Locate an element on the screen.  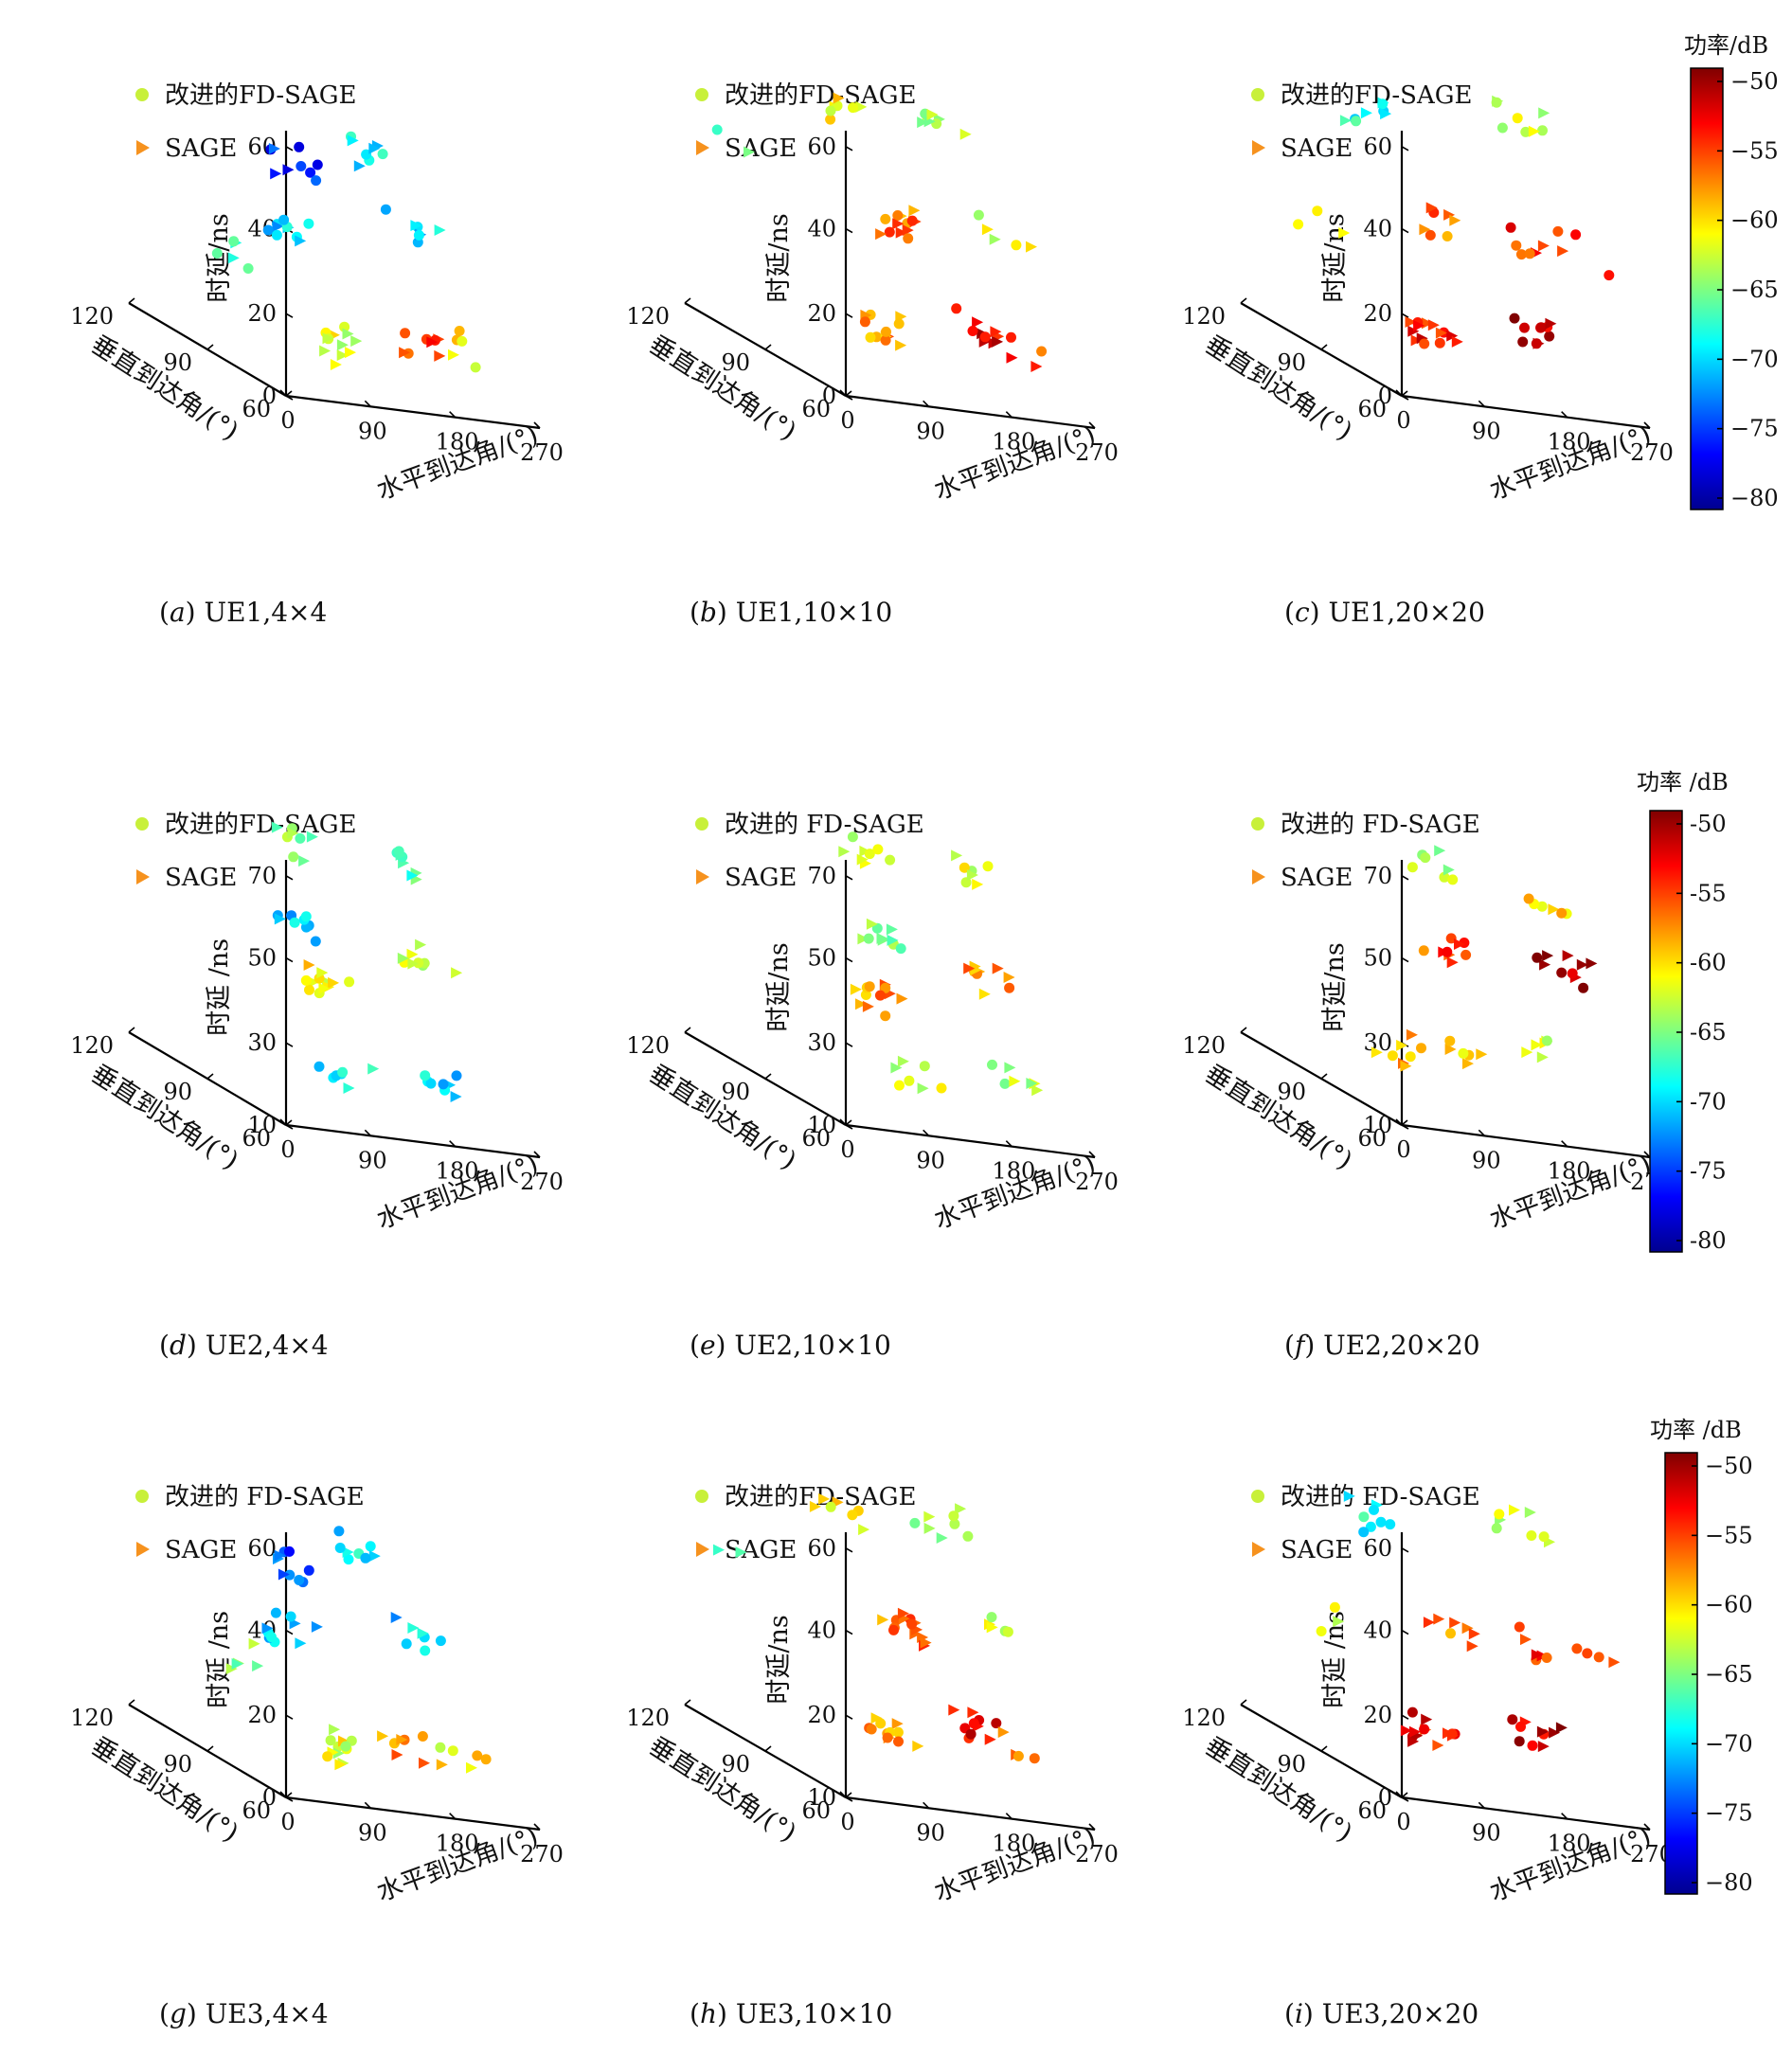
y-tick-label: 90 is located at coordinates (1291, 362).